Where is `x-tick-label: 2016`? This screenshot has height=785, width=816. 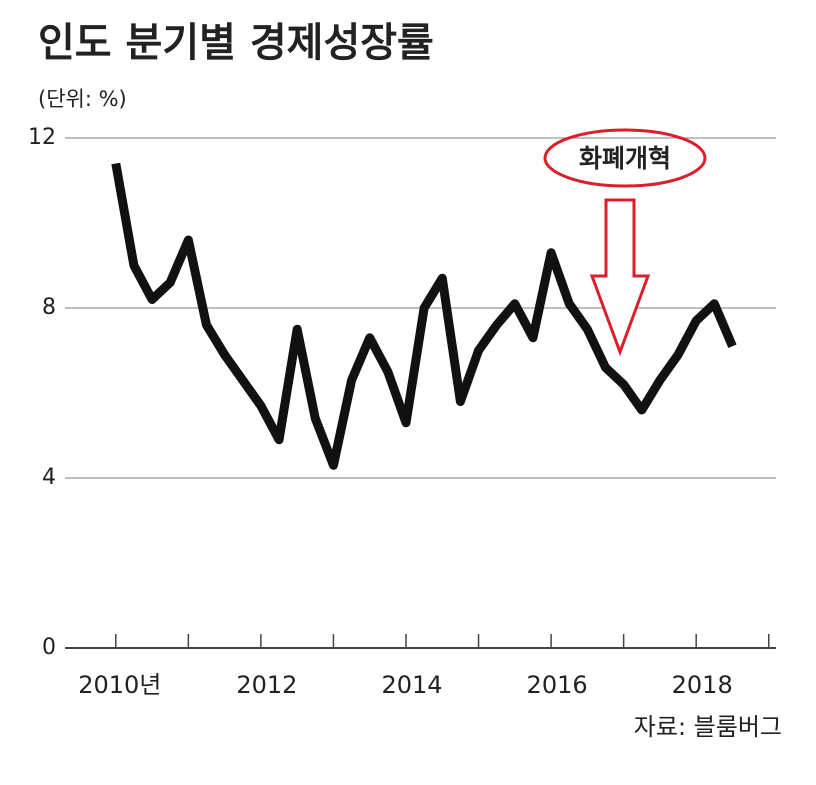
x-tick-label: 2016 is located at coordinates (557, 685).